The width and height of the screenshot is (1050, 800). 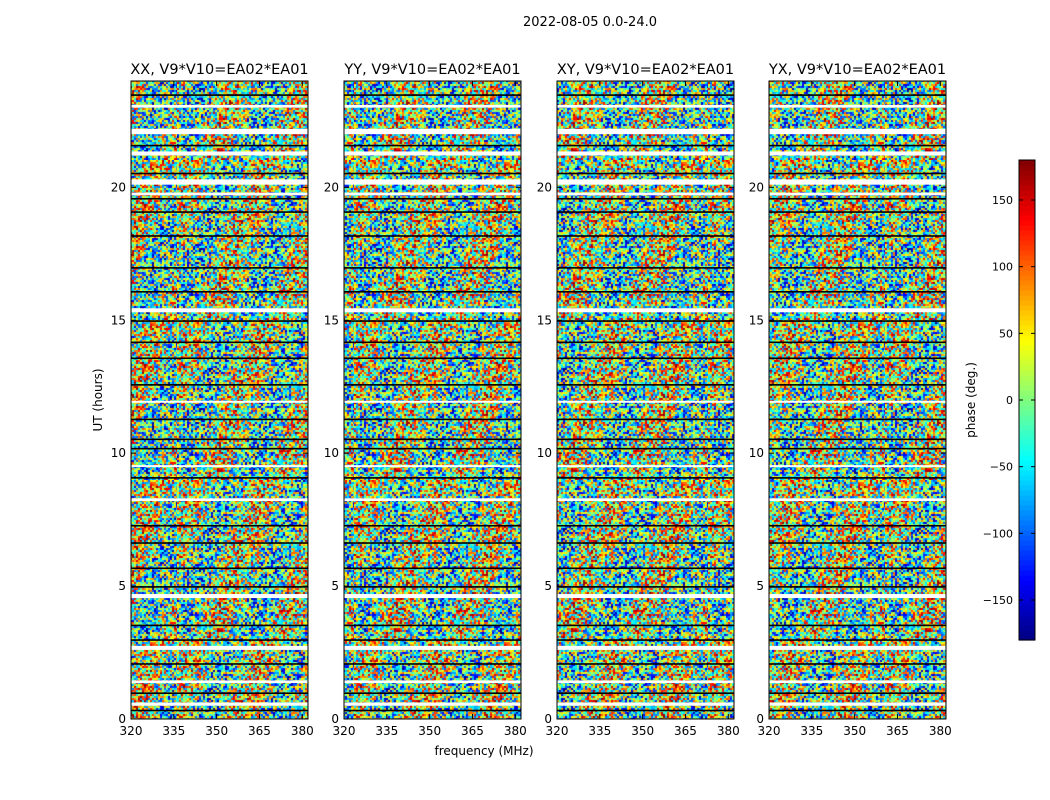 What do you see at coordinates (216, 731) in the screenshot?
I see `x-tick-label: 350` at bounding box center [216, 731].